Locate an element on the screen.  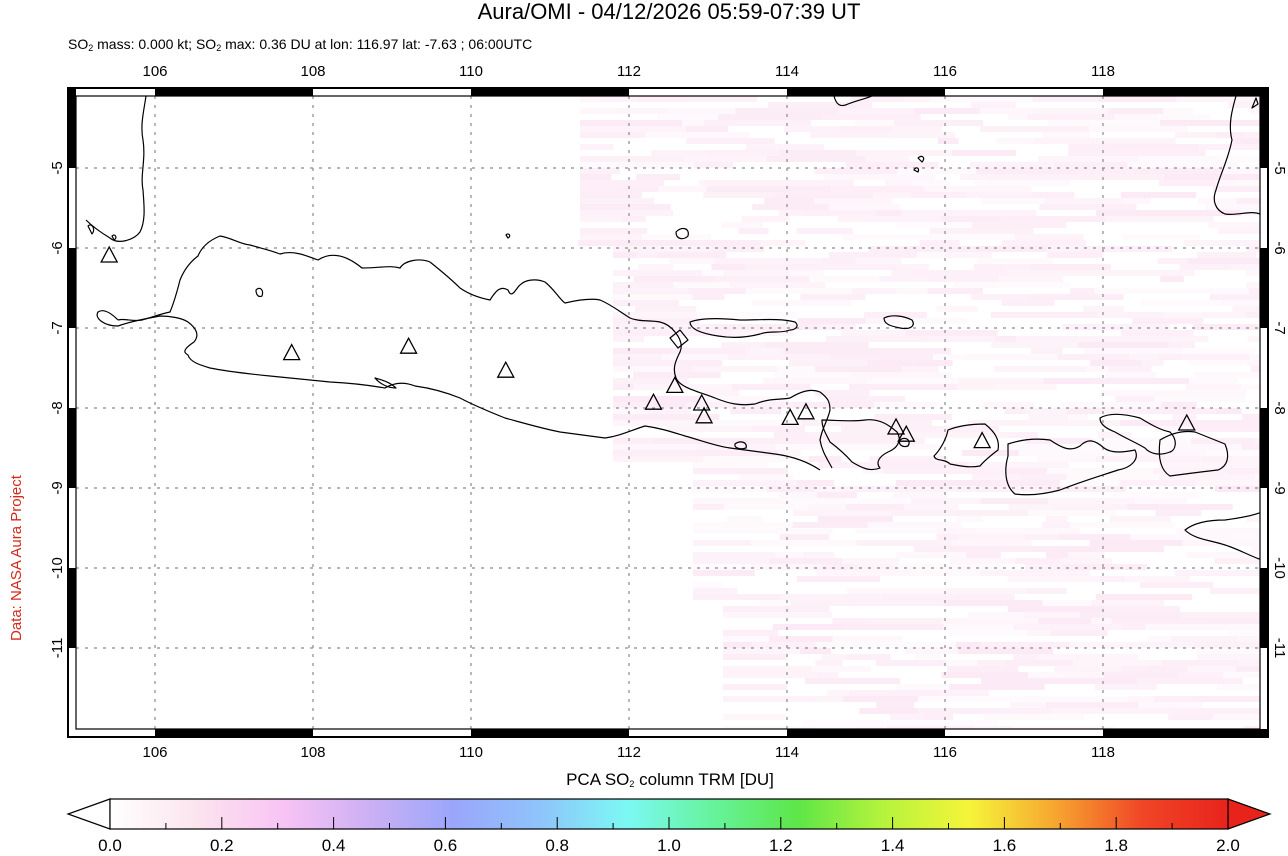
lat-tick-label-right: -9 is located at coordinates (1279, 487).